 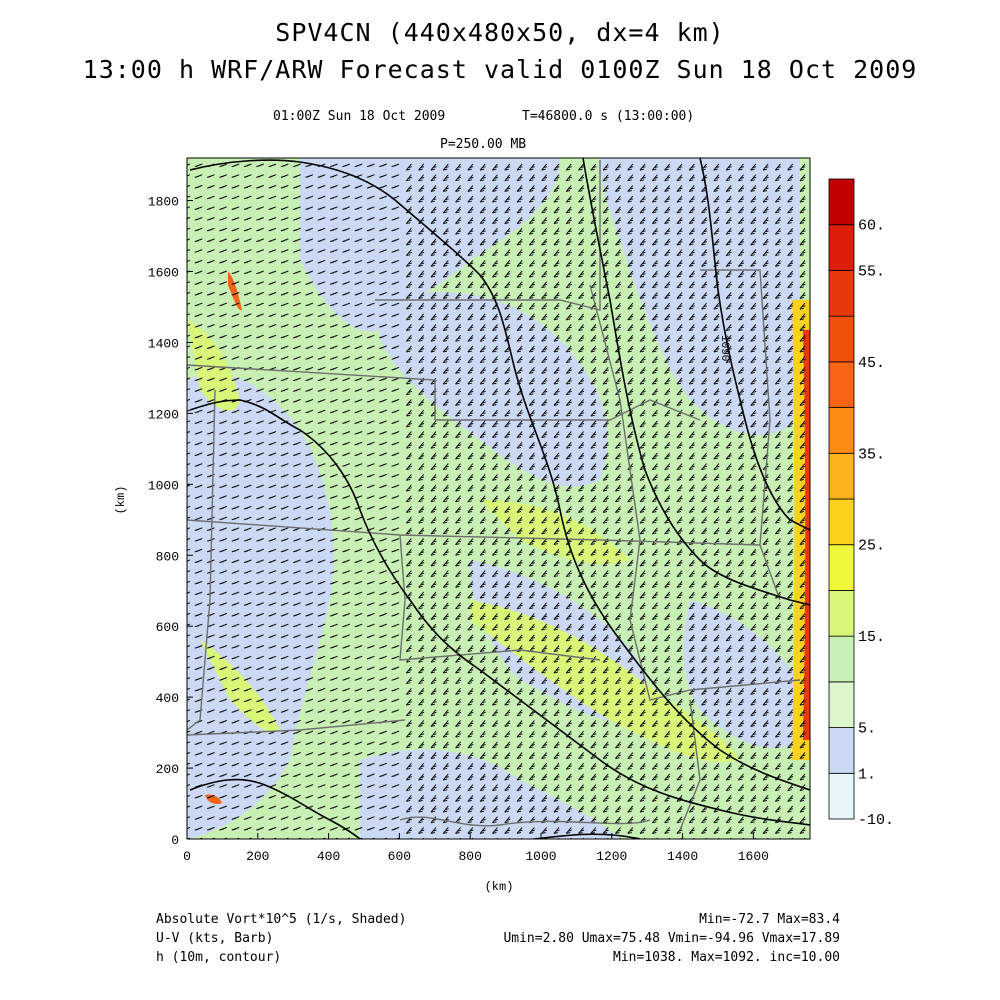 I want to click on colorbar-label: 25., so click(x=871, y=546).